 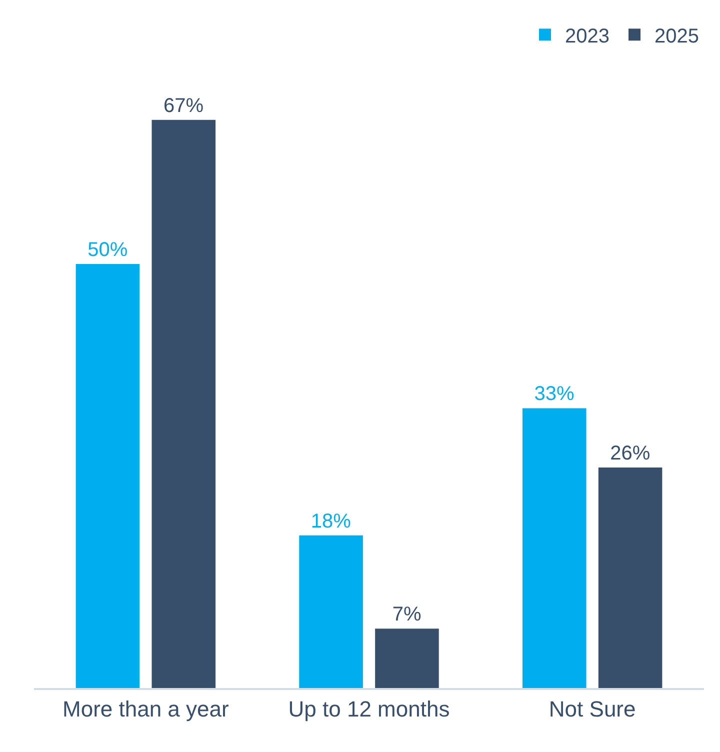 I want to click on x-tick-label: Not Sure, so click(x=592, y=709).